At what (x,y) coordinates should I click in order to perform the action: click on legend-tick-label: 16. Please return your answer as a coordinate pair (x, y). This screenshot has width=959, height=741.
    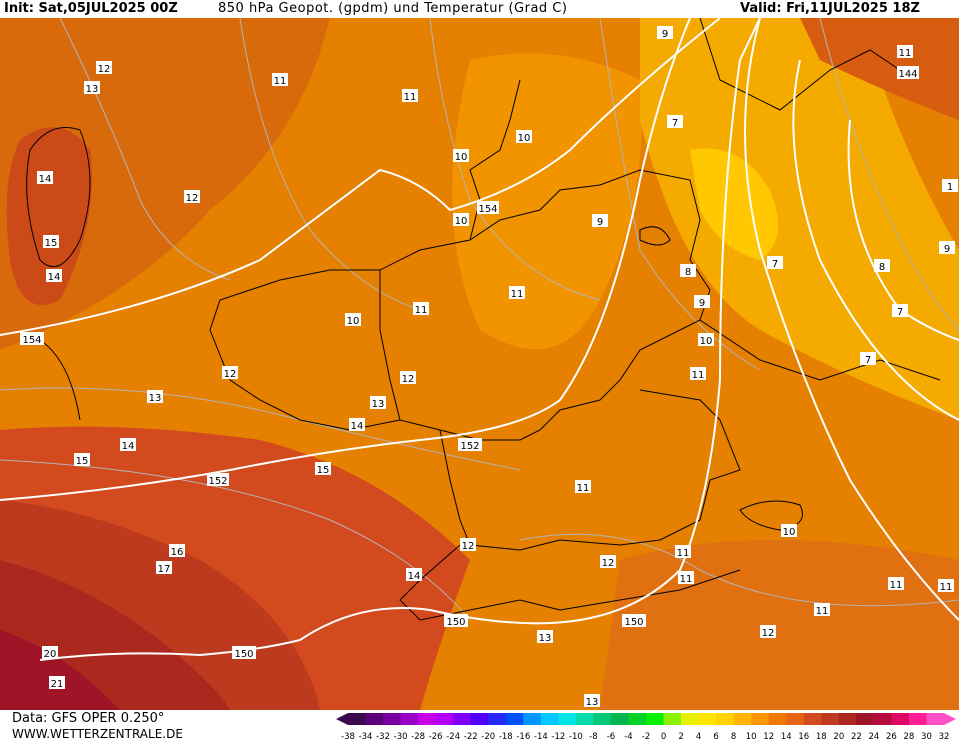
    Looking at the image, I should click on (803, 736).